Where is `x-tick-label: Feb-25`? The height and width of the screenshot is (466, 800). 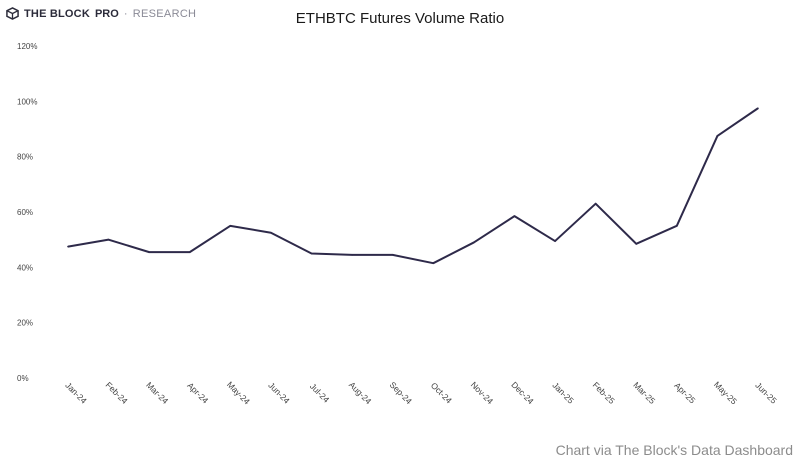
x-tick-label: Feb-25 is located at coordinates (604, 393).